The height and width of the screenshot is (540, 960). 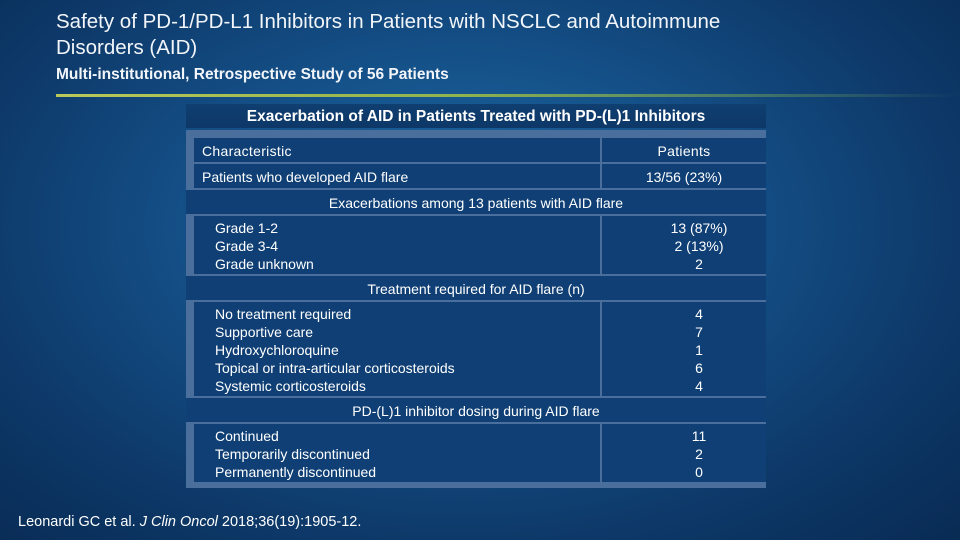 I want to click on citation-authors: Leonardi GC et al., so click(x=79, y=522).